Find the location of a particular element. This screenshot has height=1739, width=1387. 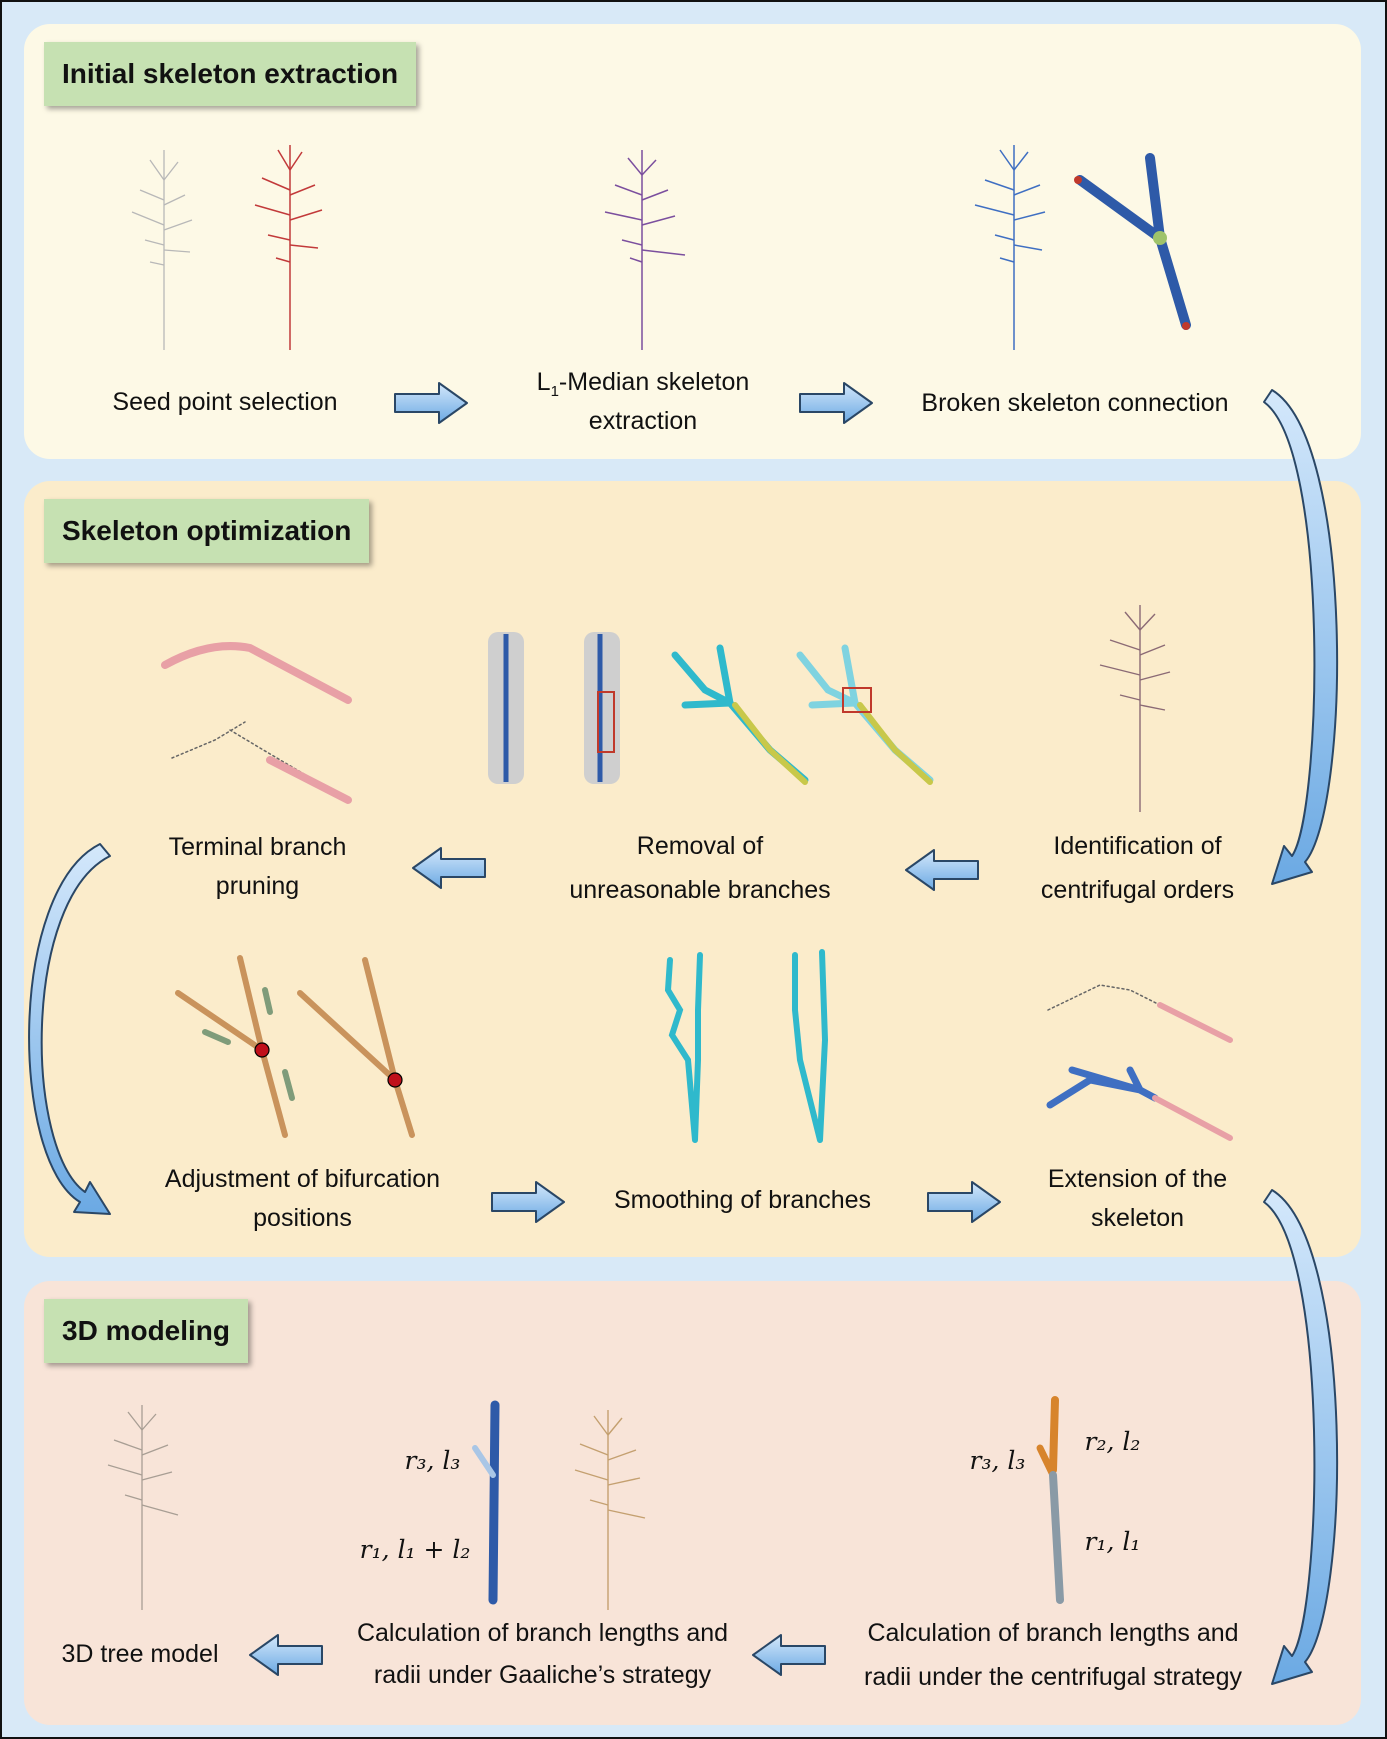

removal-branch-image is located at coordinates (802, 714).